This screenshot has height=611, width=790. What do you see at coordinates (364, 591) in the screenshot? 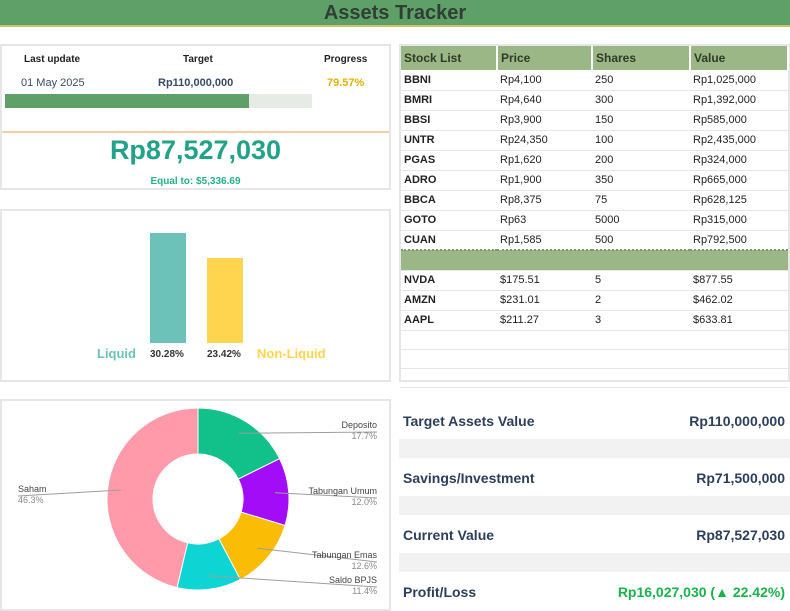
I see `slice-pct: 11.4%` at bounding box center [364, 591].